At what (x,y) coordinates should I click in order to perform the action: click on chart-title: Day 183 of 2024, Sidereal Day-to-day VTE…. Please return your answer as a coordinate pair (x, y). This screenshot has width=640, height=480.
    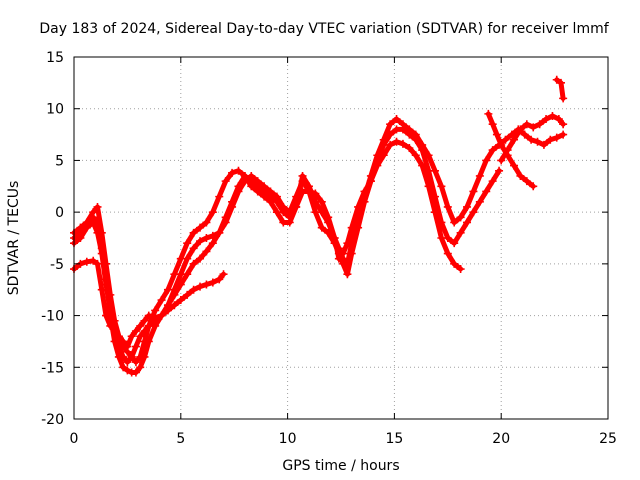
    Looking at the image, I should click on (324, 29).